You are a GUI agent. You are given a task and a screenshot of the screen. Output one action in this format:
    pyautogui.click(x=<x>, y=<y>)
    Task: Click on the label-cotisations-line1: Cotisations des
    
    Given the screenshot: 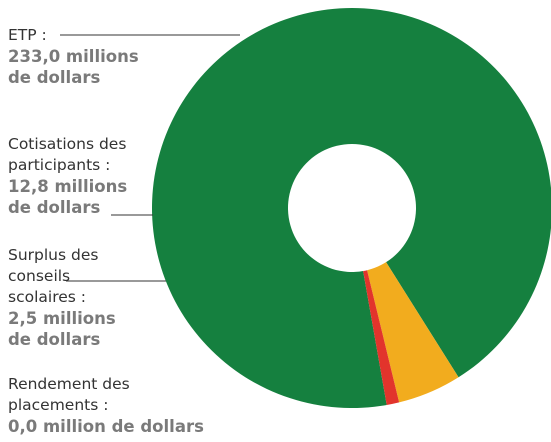 What is the action you would take?
    pyautogui.click(x=67, y=144)
    